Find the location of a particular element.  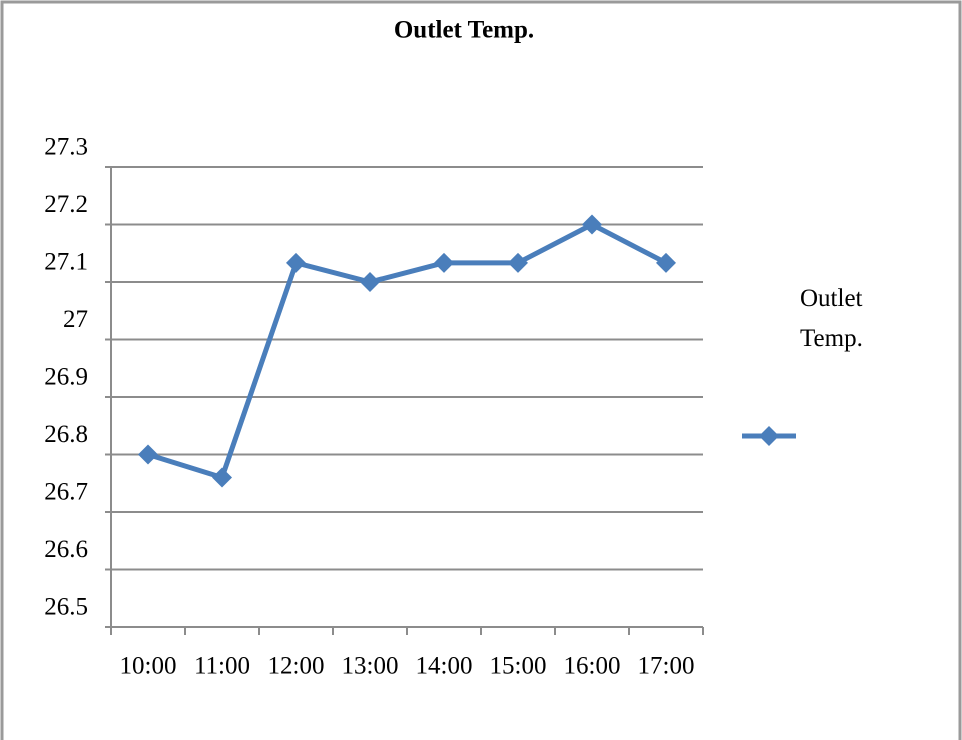

y-tick-label: 27.1 is located at coordinates (66, 262).